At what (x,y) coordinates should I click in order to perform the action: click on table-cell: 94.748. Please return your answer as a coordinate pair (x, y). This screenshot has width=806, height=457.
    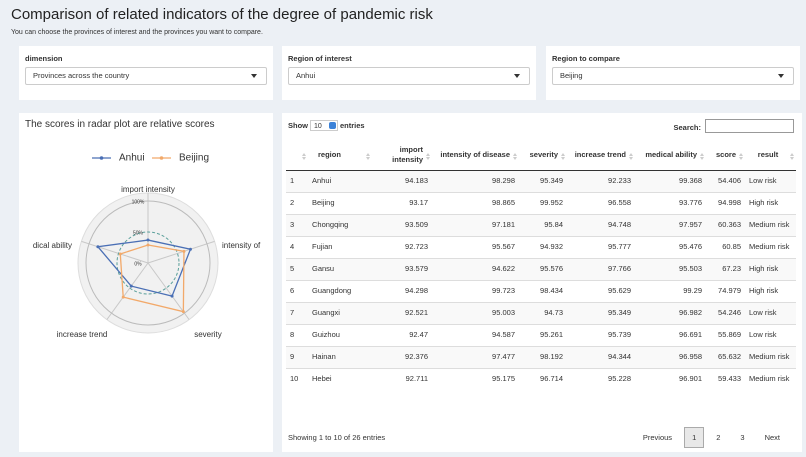
    Looking at the image, I should click on (601, 224).